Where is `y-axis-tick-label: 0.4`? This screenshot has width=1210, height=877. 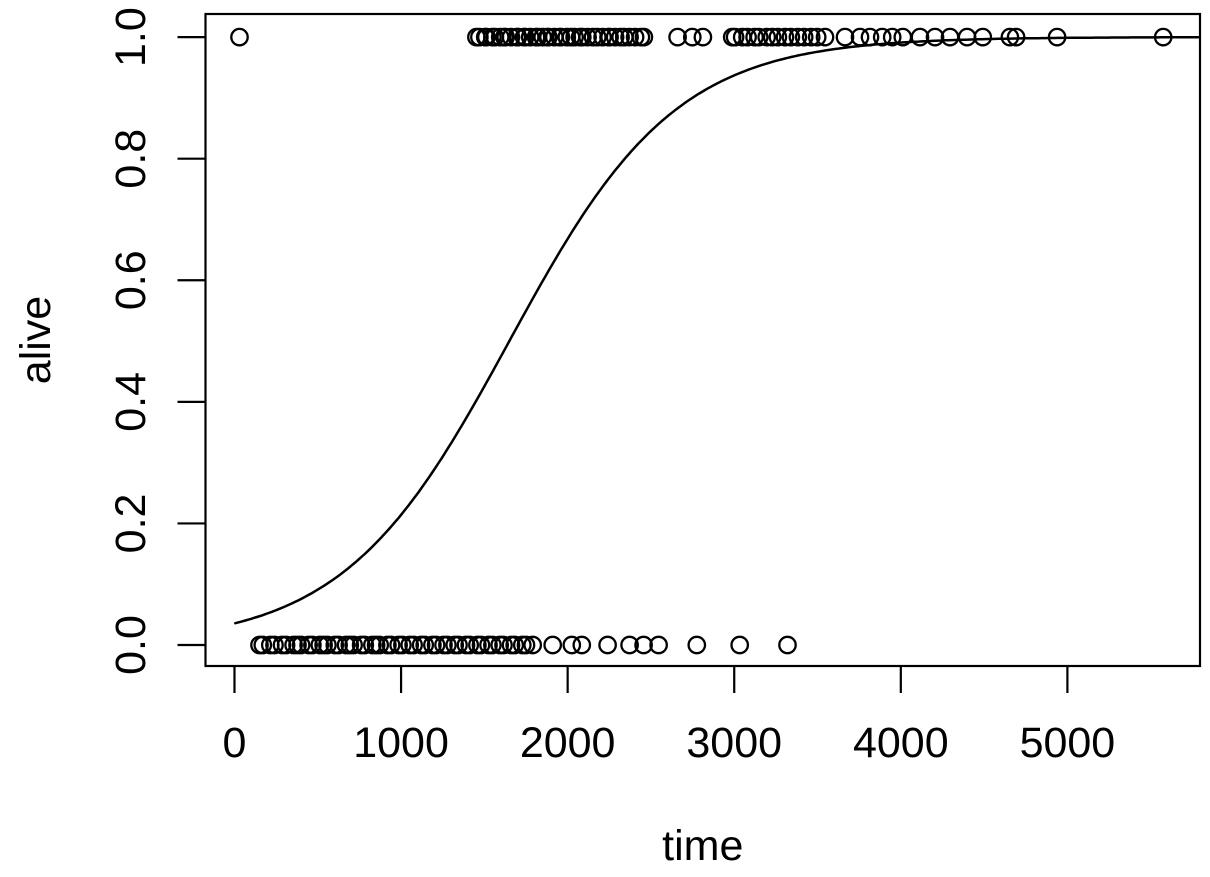 y-axis-tick-label: 0.4 is located at coordinates (131, 402).